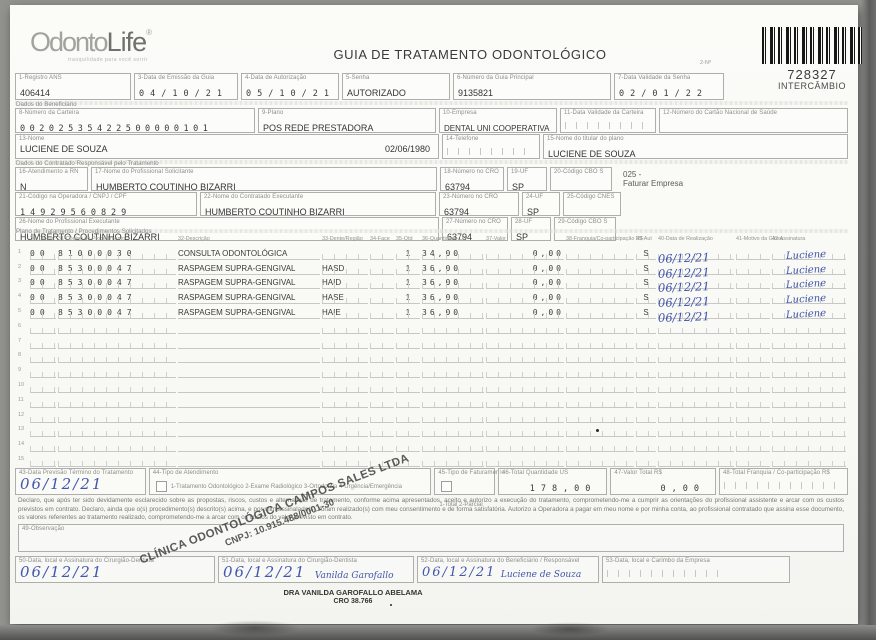 The width and height of the screenshot is (876, 640). What do you see at coordinates (759, 239) in the screenshot?
I see `col-header-motivo-glosa: 41-Motivo da Glosa` at bounding box center [759, 239].